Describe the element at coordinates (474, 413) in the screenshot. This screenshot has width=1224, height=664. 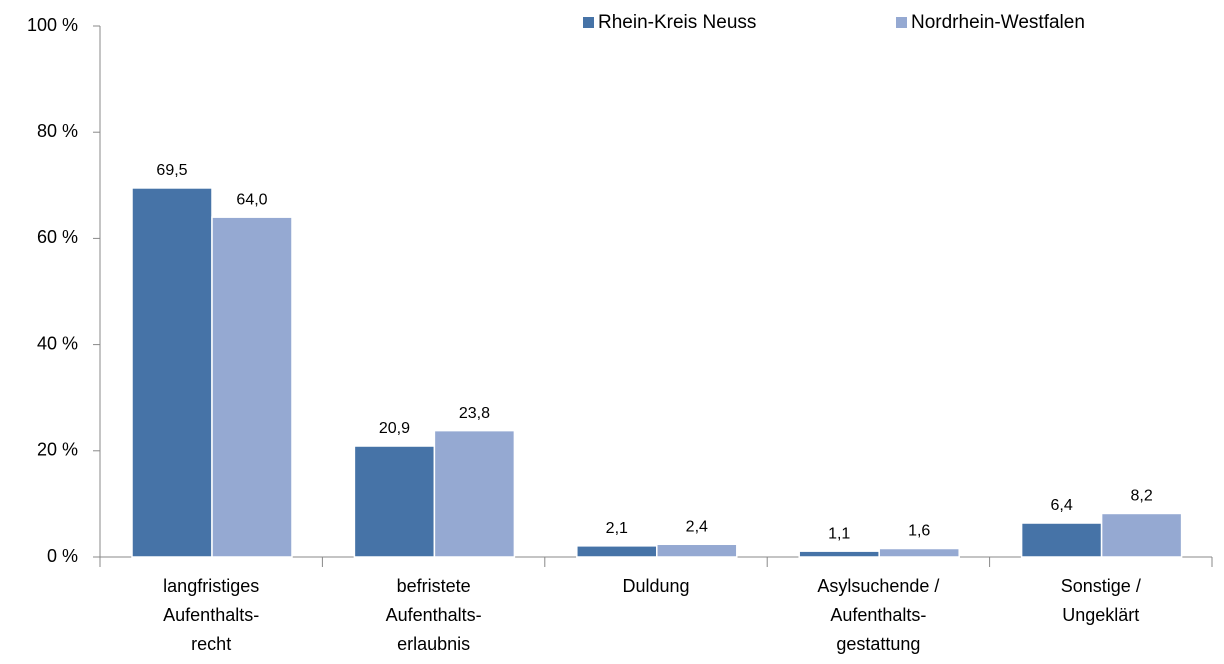
I see `value-label: 23,8` at that location.